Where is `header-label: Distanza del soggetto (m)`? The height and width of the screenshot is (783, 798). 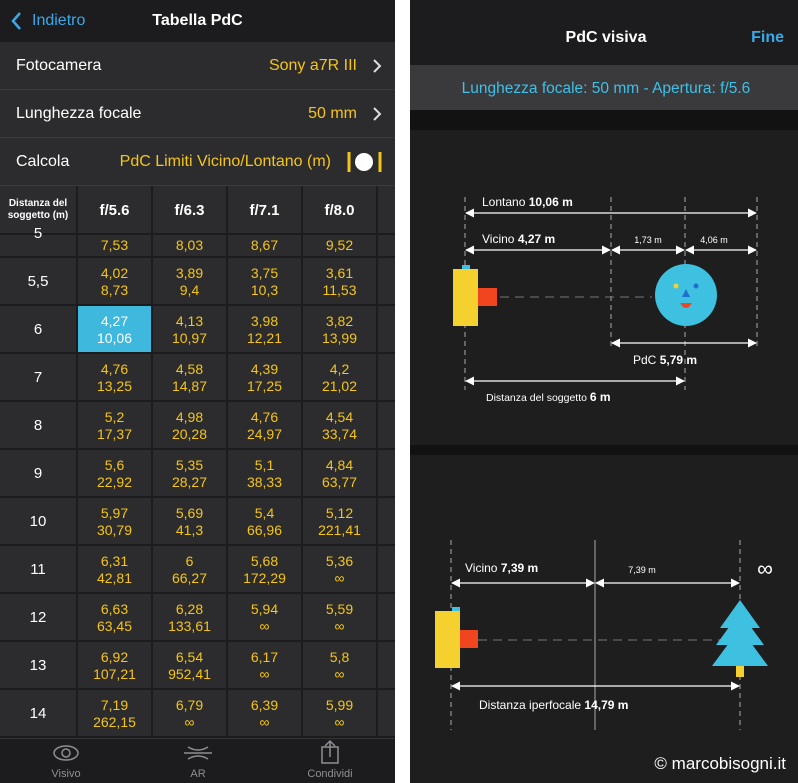
header-label: Distanza del soggetto (m) is located at coordinates (38, 209).